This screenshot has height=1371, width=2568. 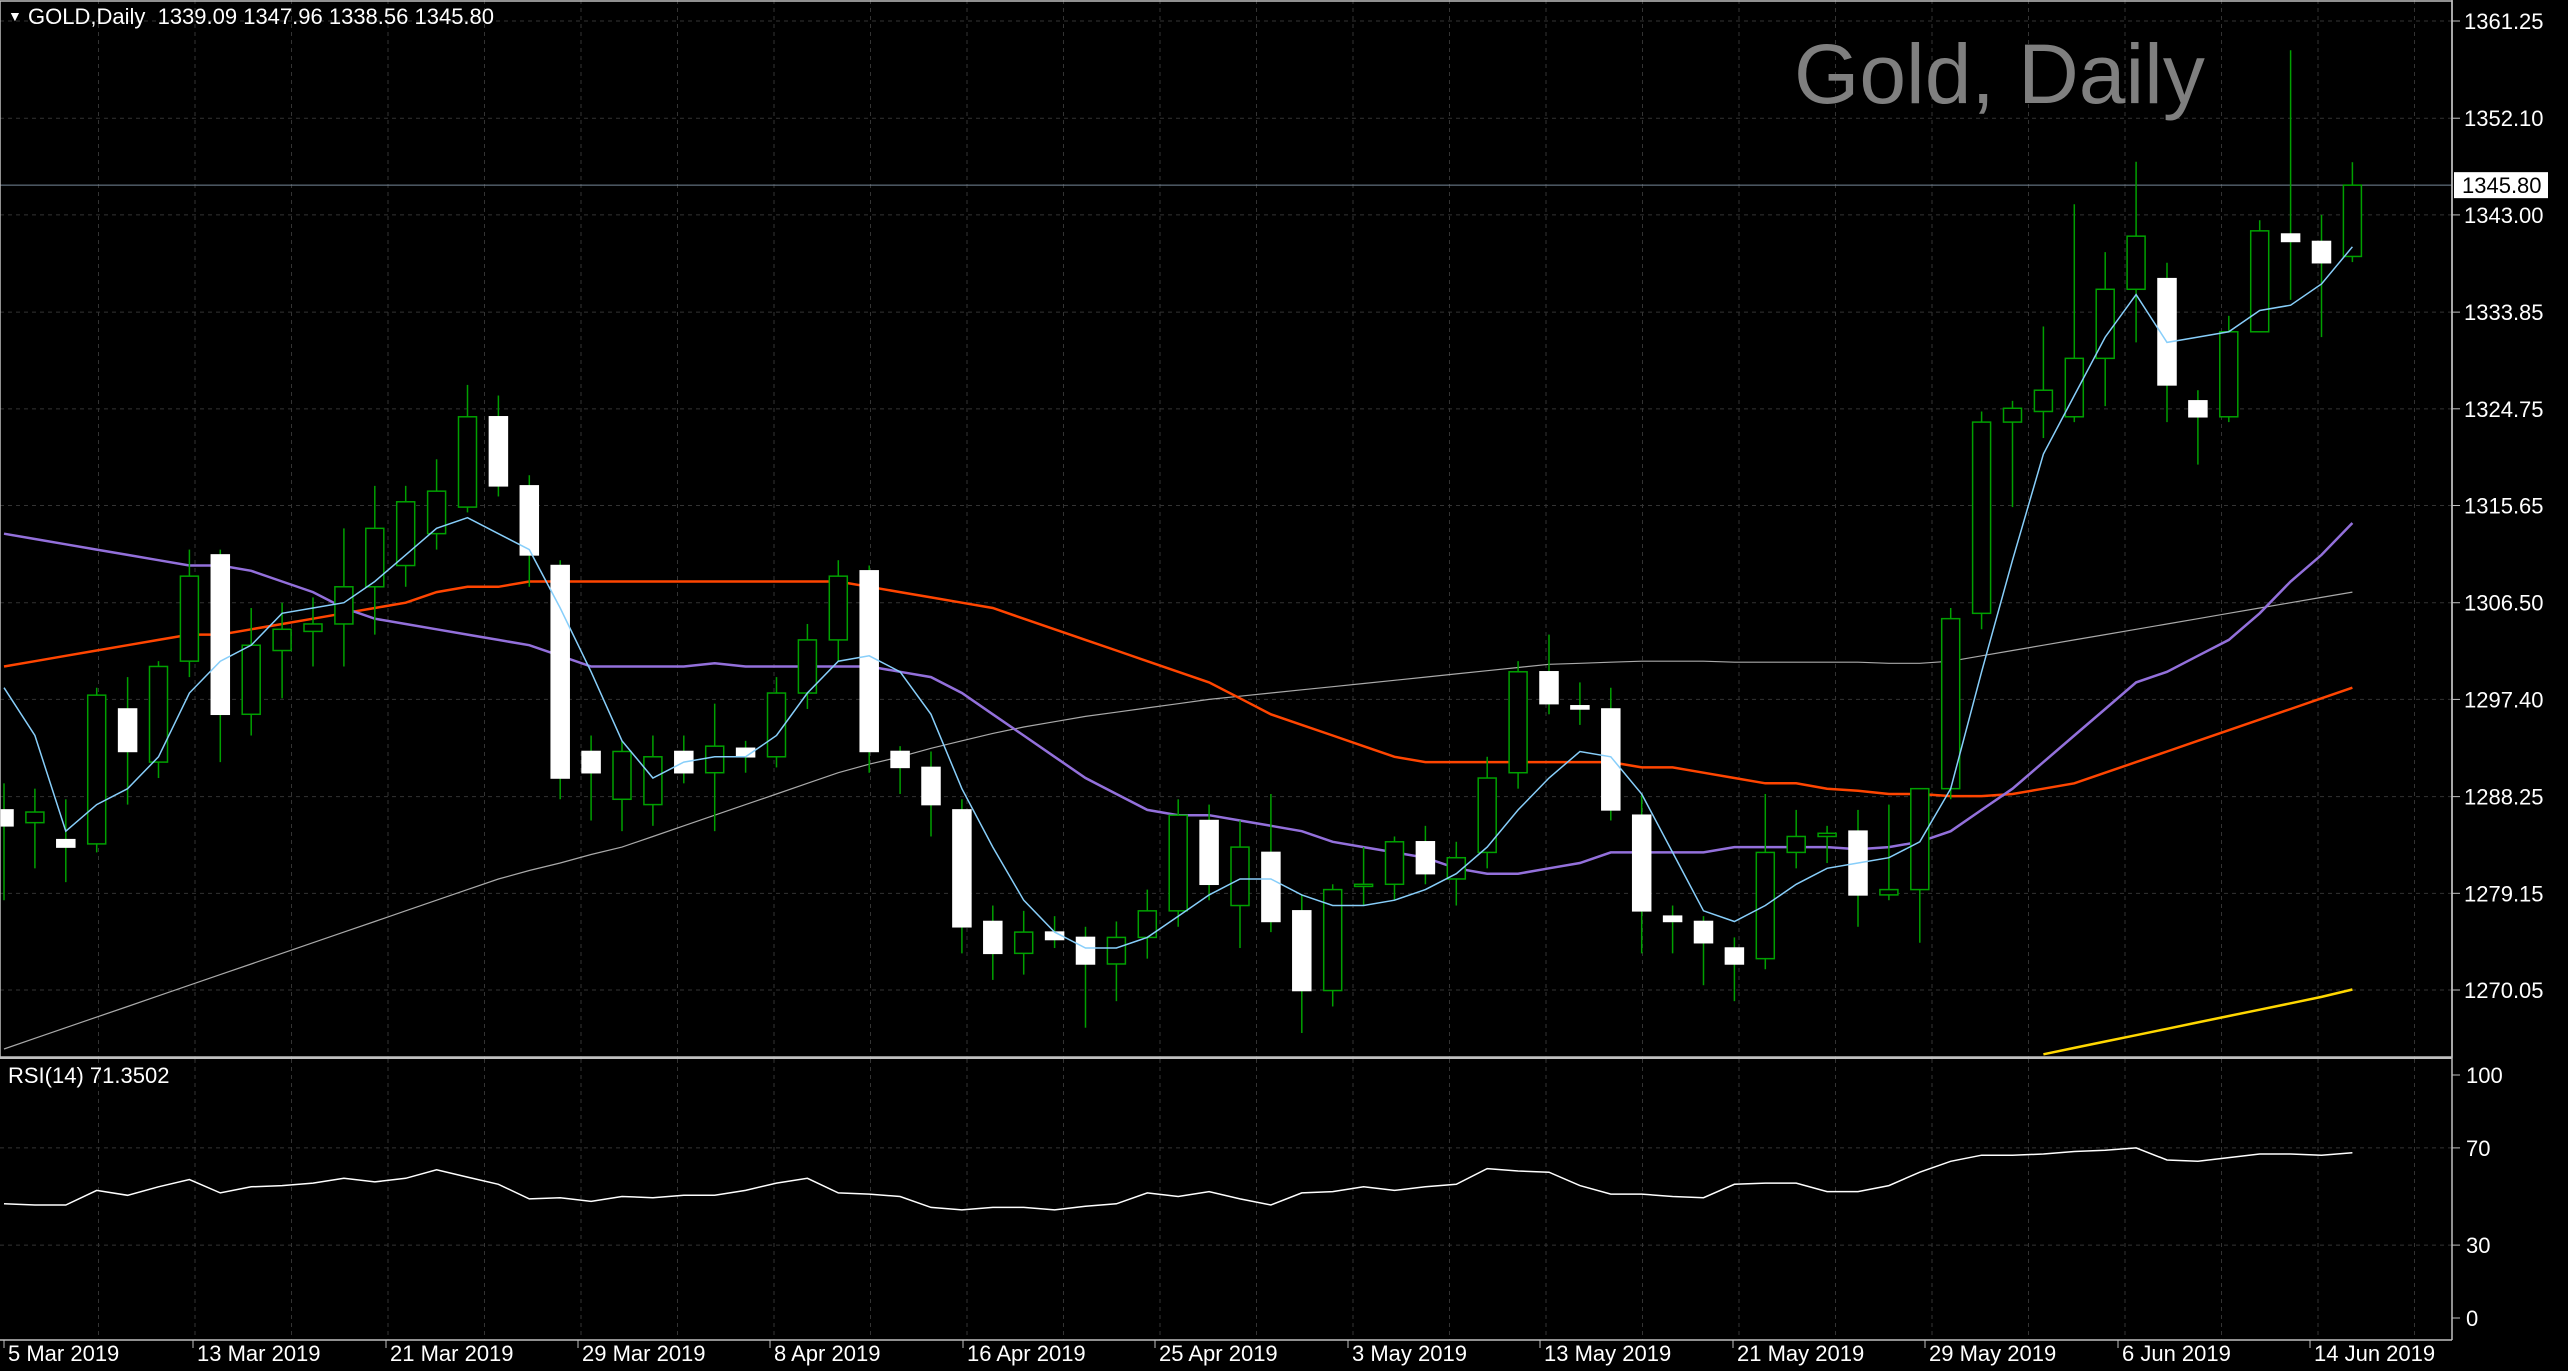 What do you see at coordinates (2501, 185) in the screenshot?
I see `current-price-box` at bounding box center [2501, 185].